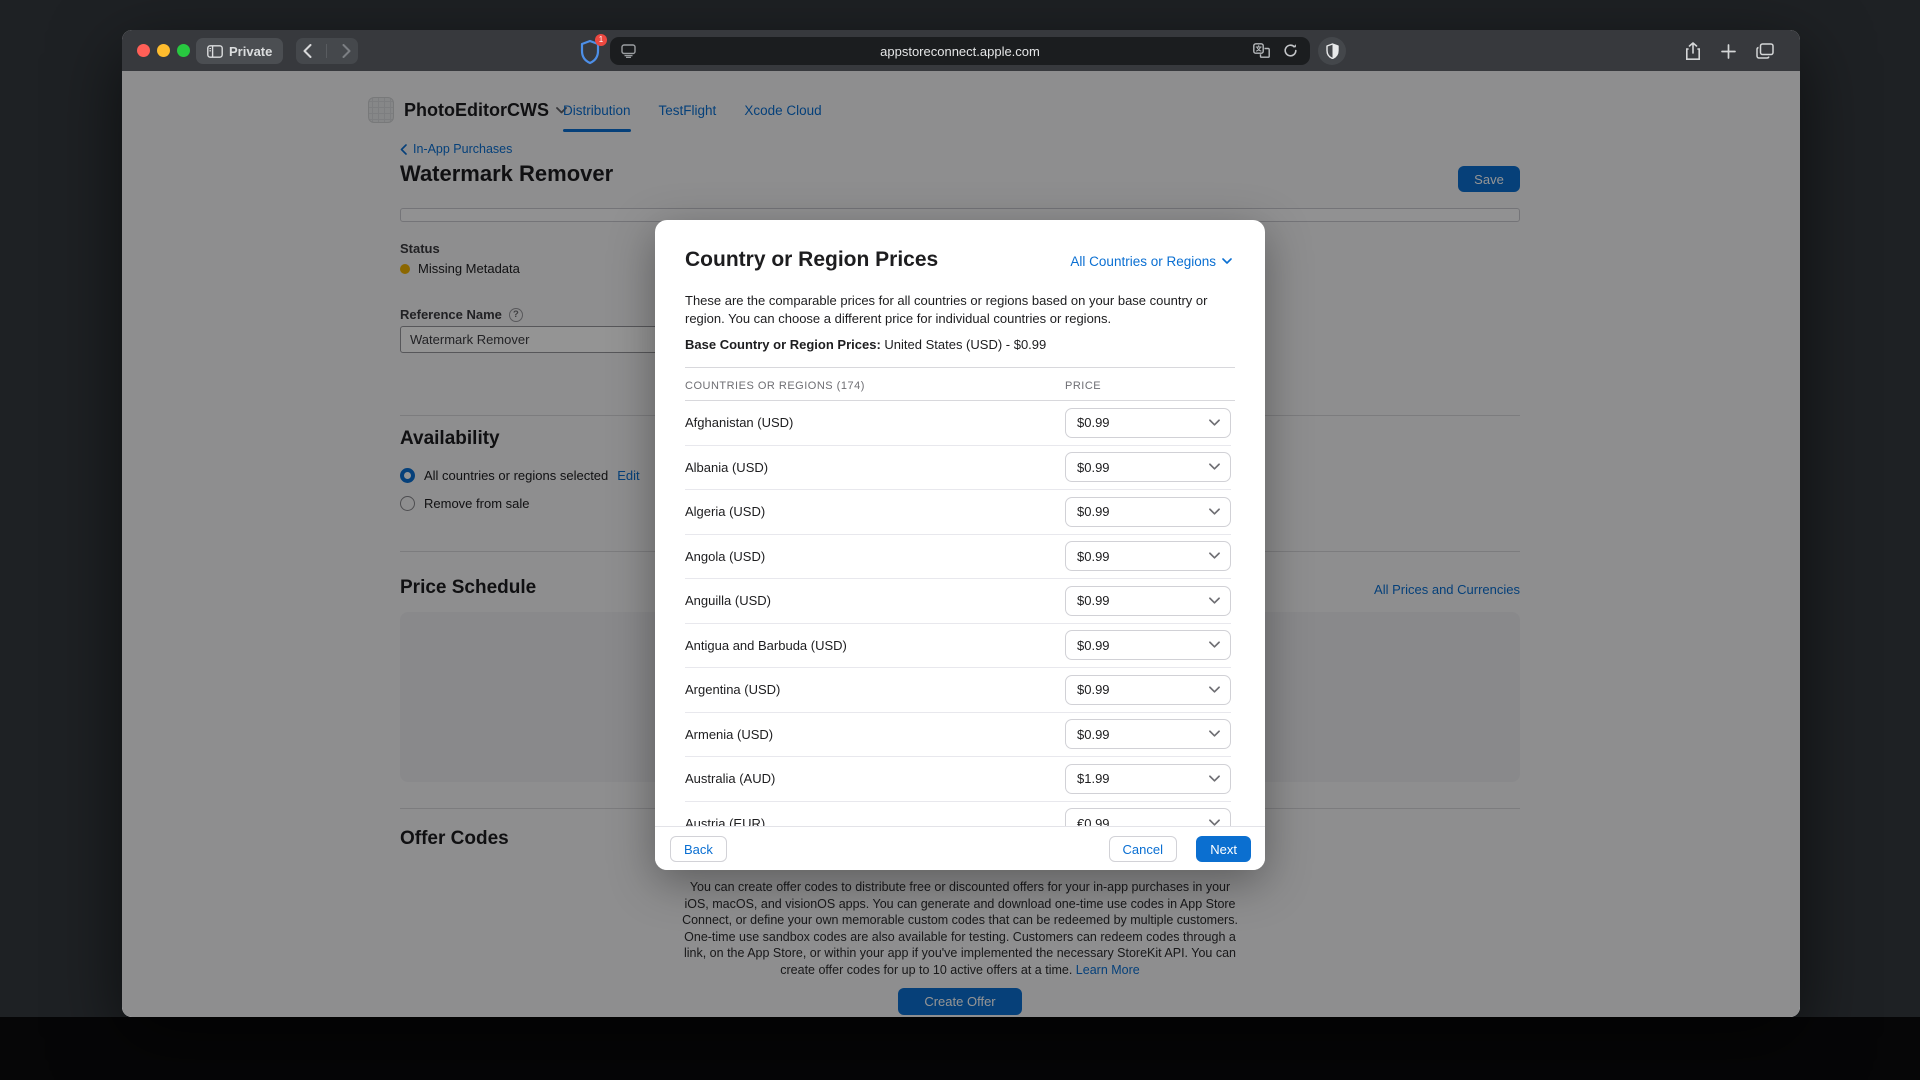  I want to click on table-row: Antigua and Barbuda (USD) $0.99, so click(958, 646).